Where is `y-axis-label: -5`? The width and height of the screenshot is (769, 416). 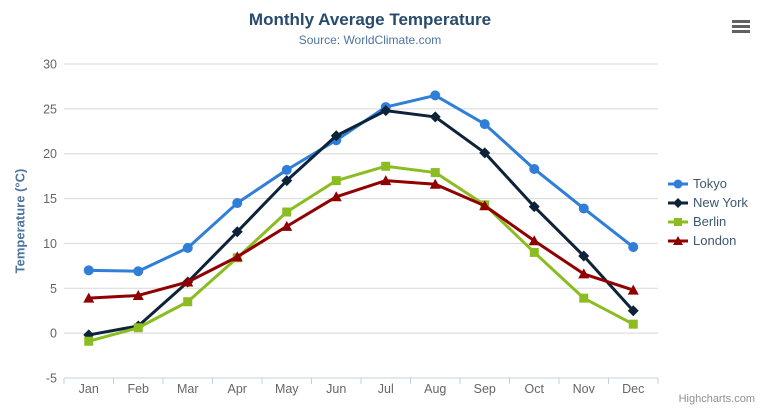 y-axis-label: -5 is located at coordinates (51, 379).